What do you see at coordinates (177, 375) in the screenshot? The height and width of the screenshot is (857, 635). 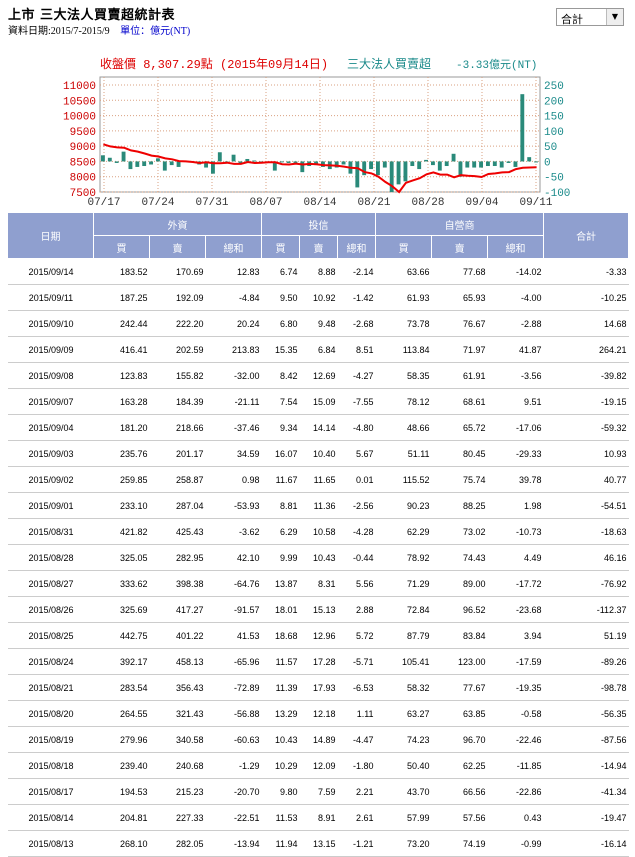 I see `value-cell: 155.82` at bounding box center [177, 375].